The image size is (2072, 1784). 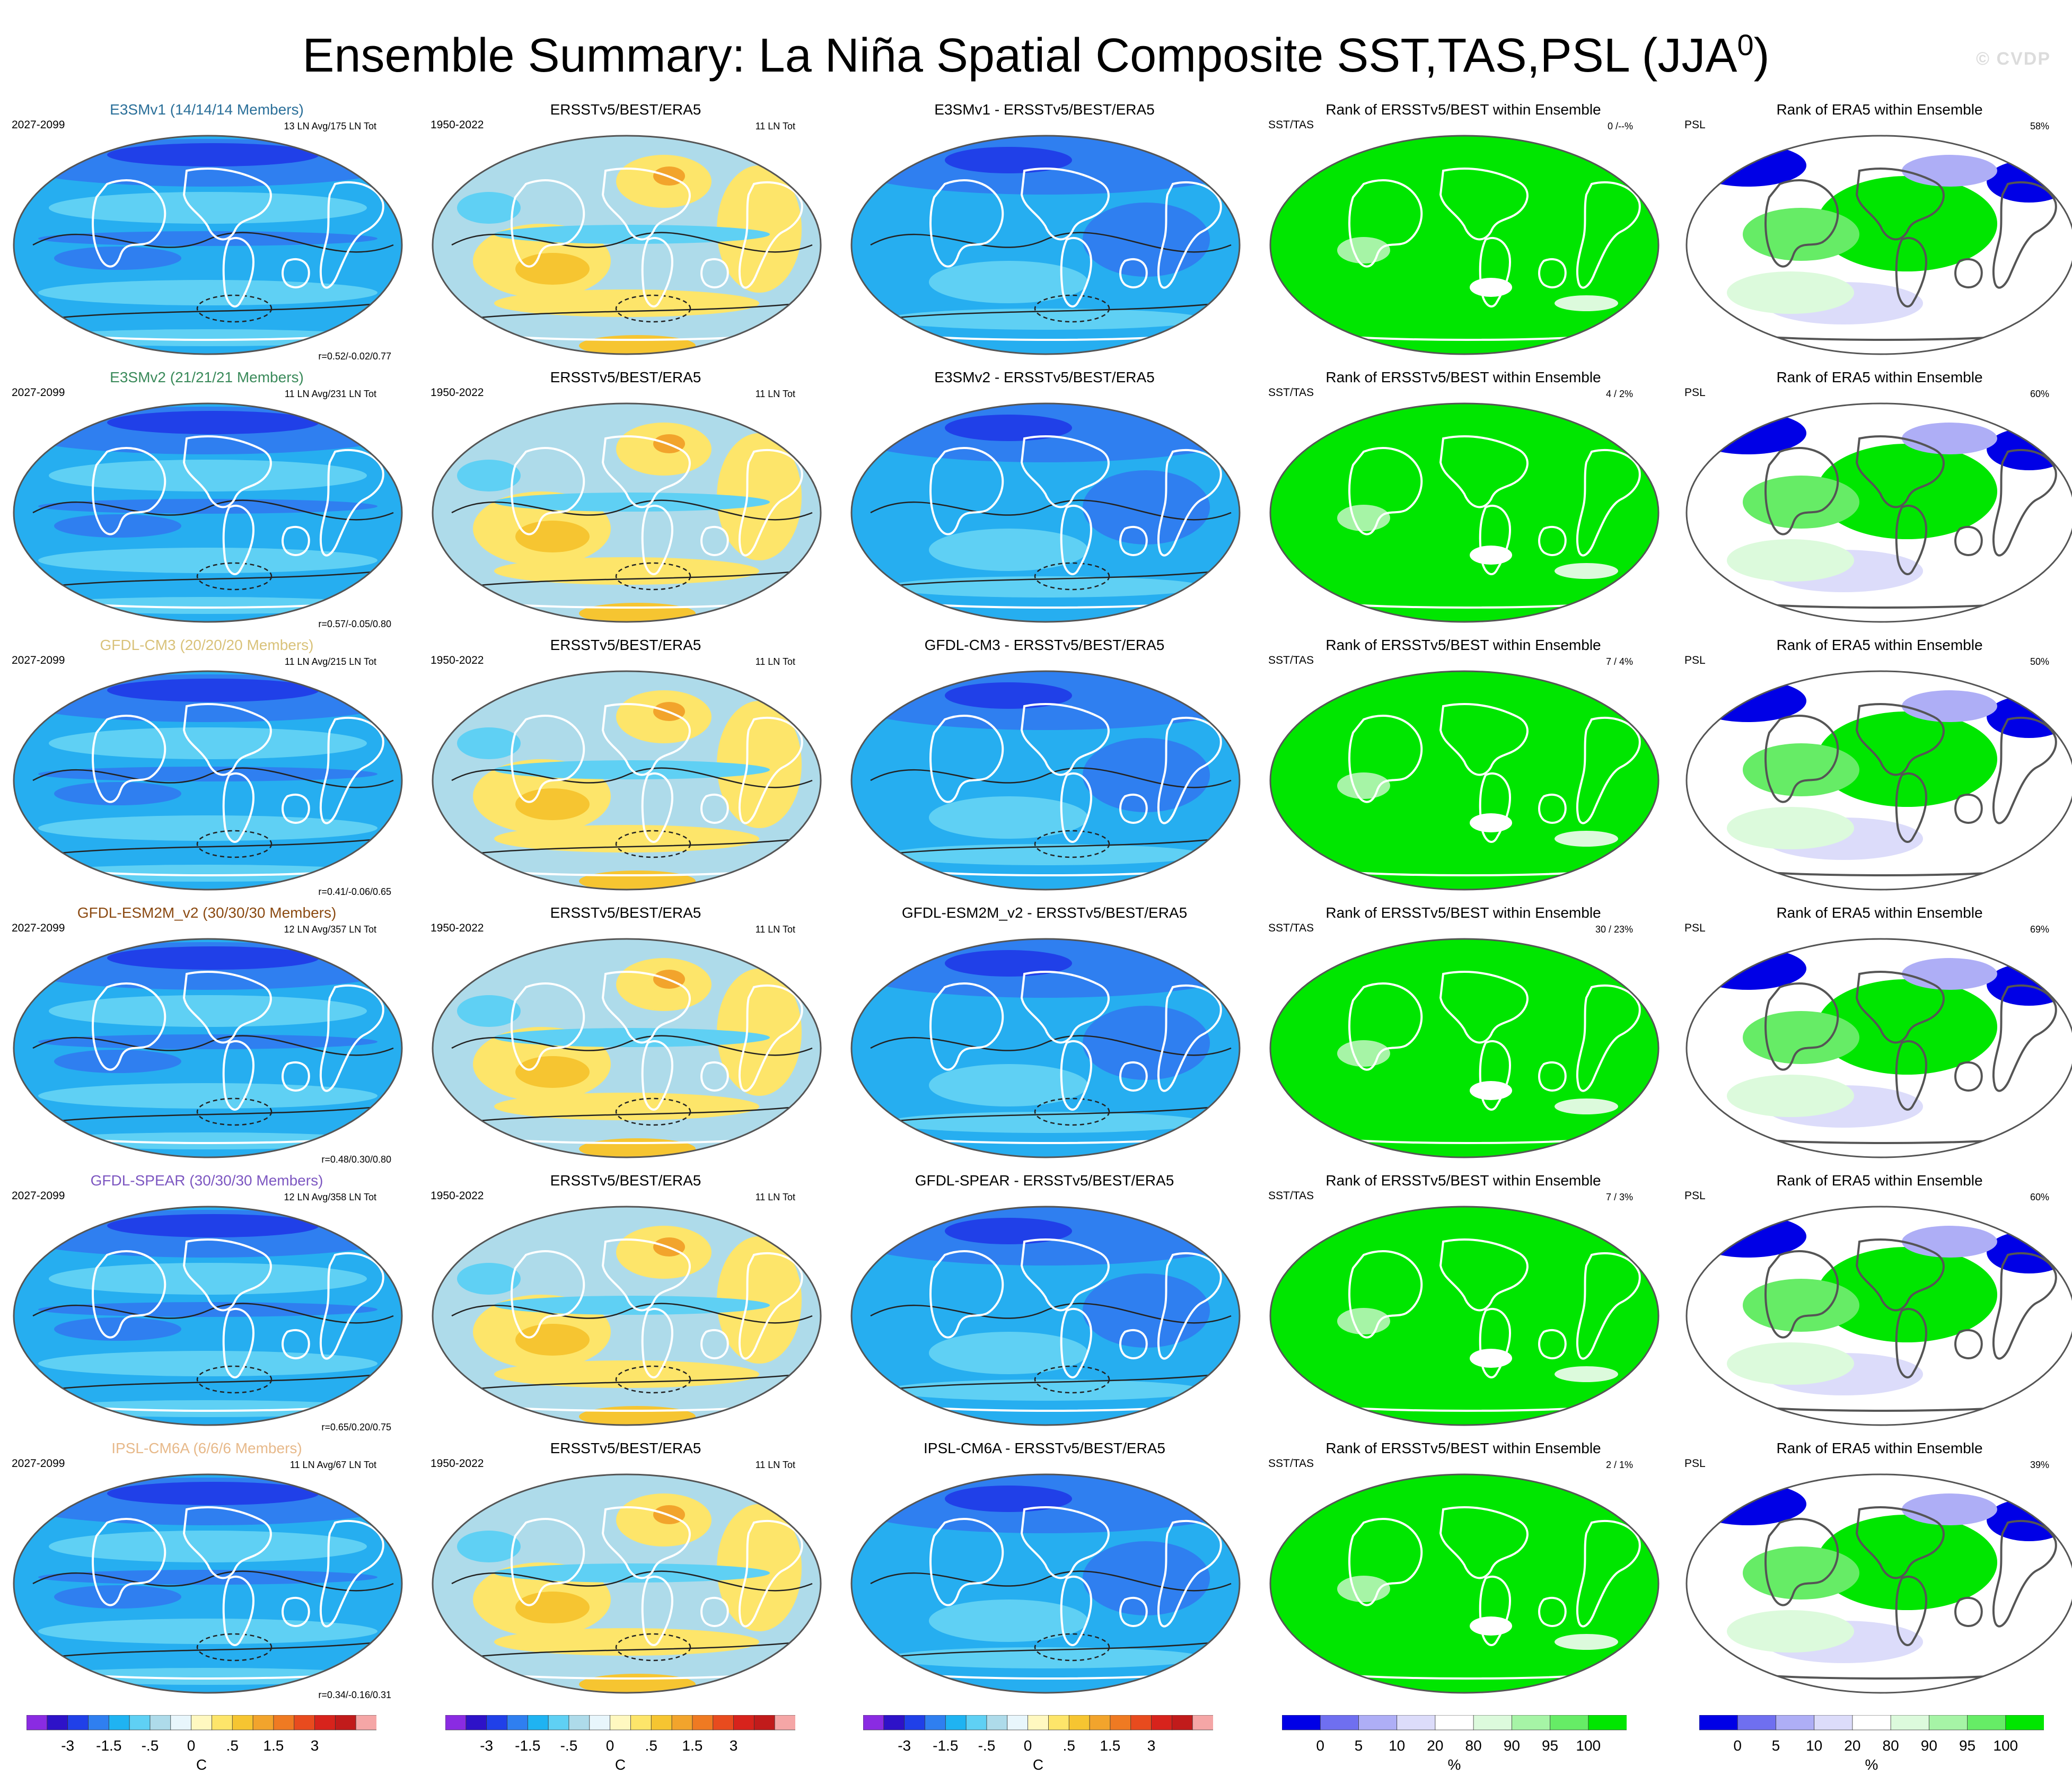 I want to click on colorbar-tick-label: 0, so click(x=1027, y=1745).